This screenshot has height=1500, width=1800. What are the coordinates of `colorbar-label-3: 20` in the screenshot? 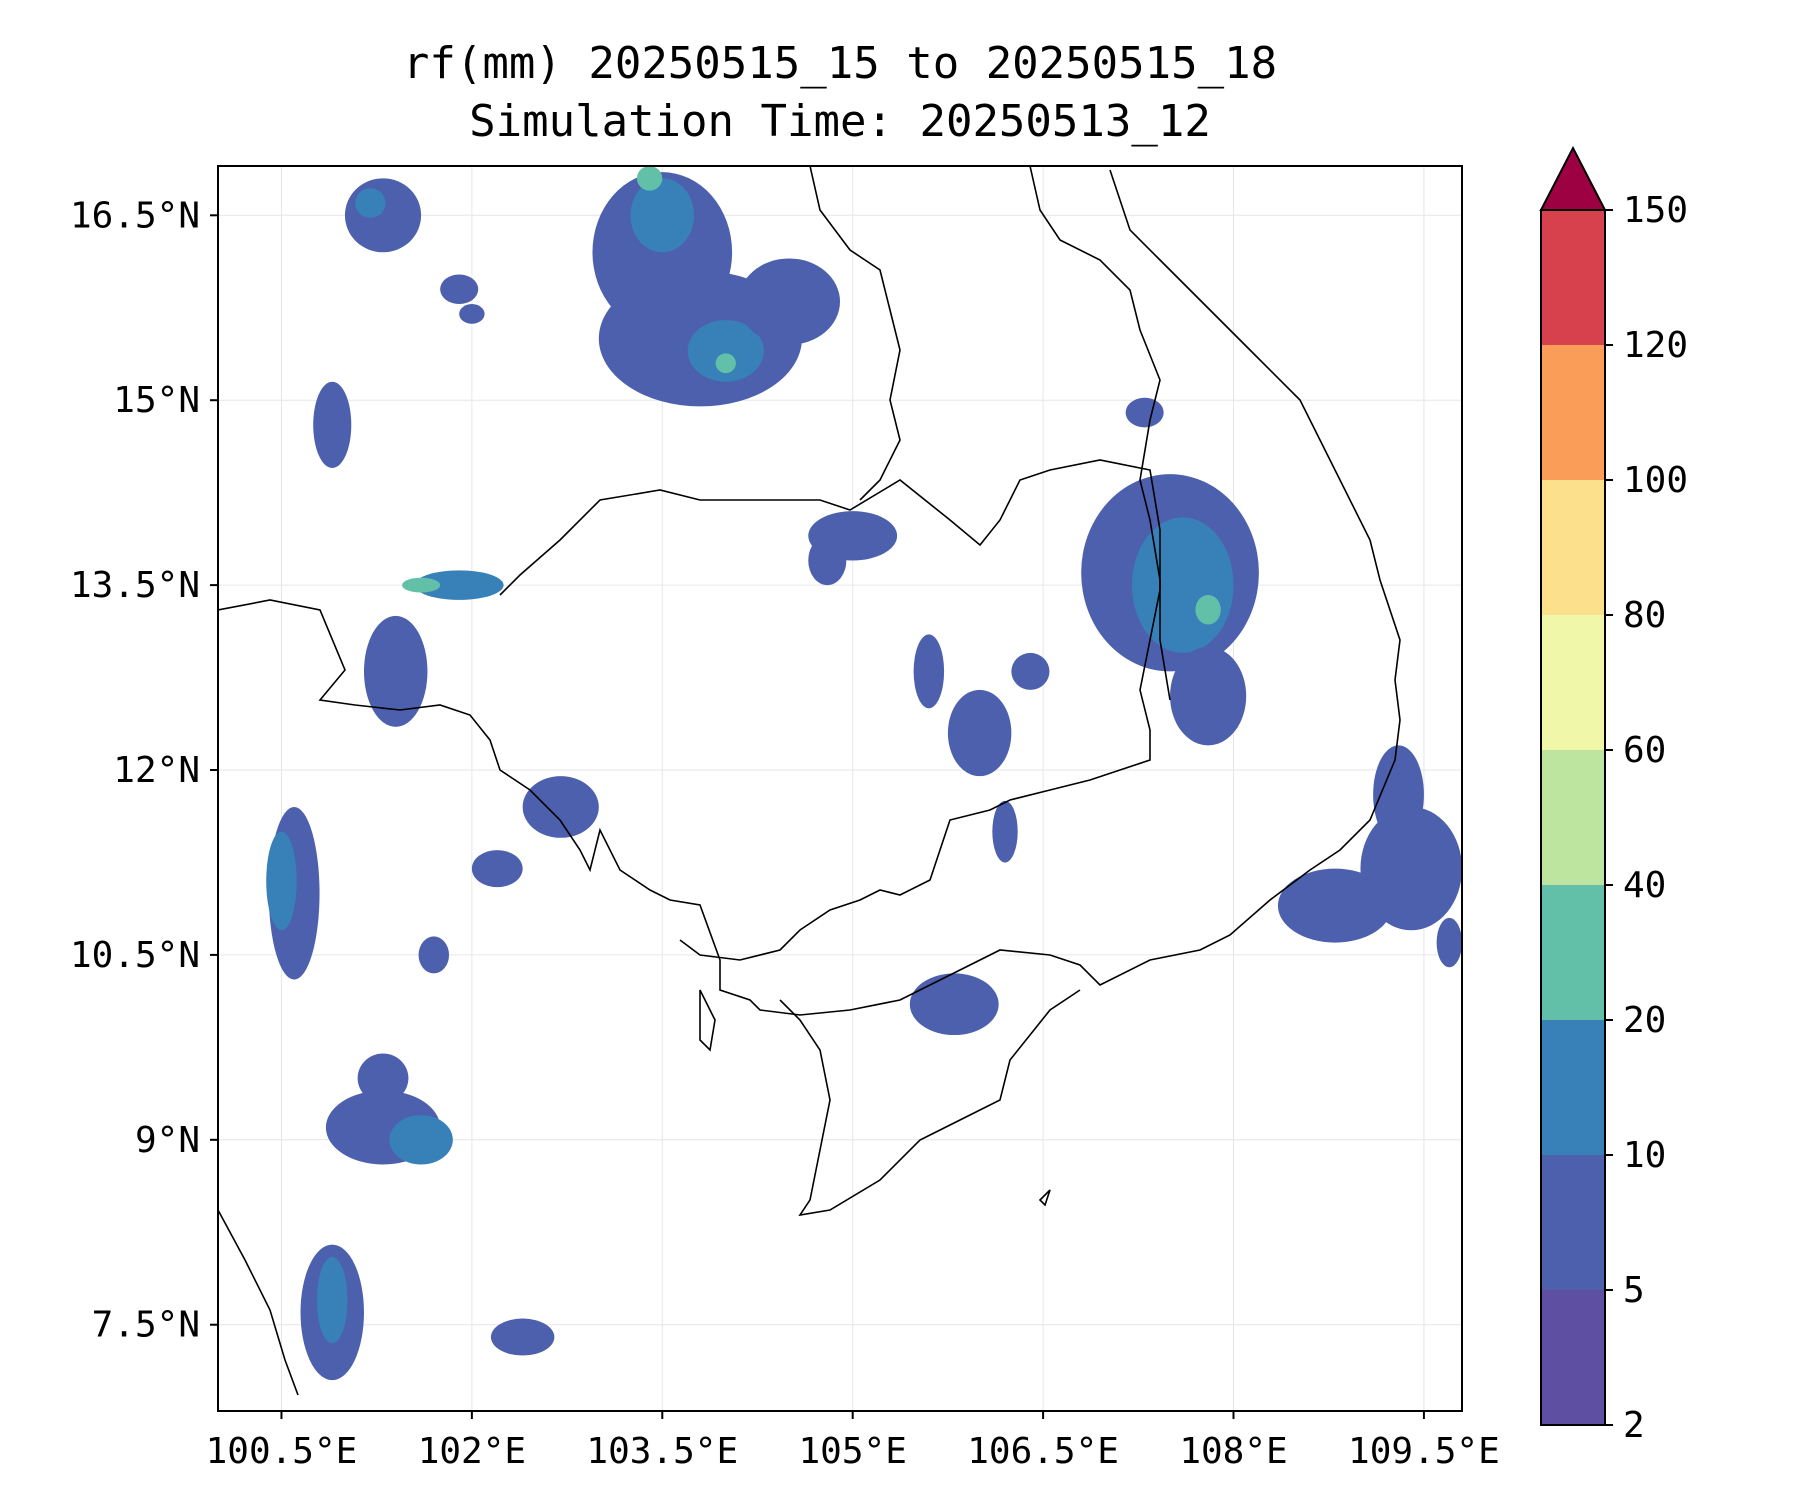 It's located at (1644, 1020).